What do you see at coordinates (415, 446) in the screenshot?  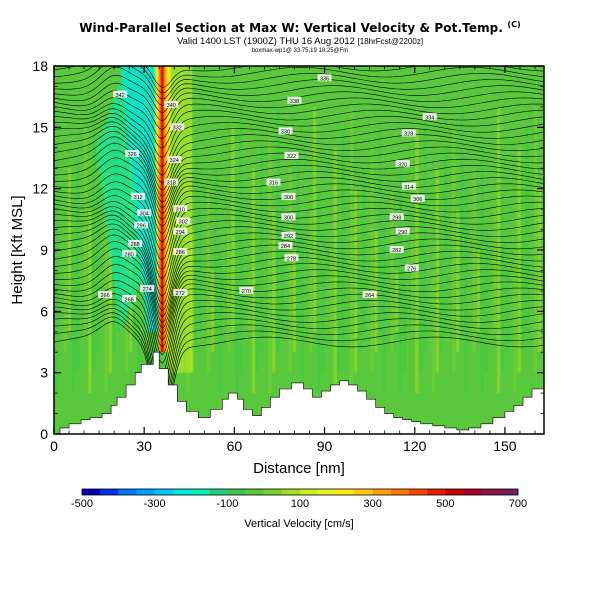 I see `x-tick-label: 120` at bounding box center [415, 446].